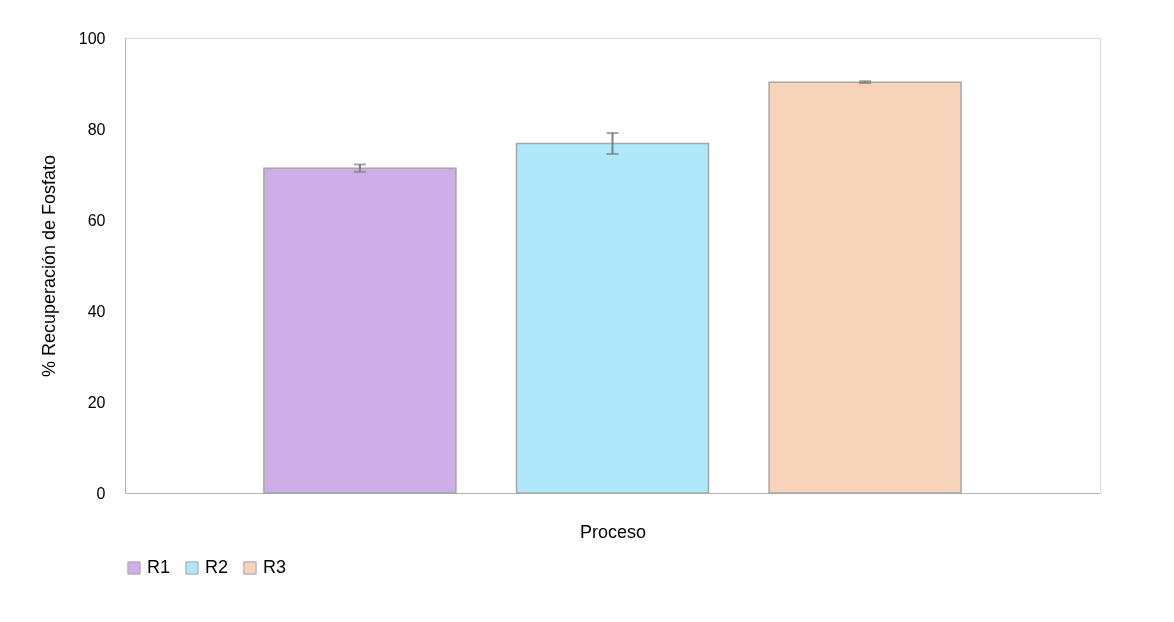 The image size is (1174, 622). Describe the element at coordinates (217, 567) in the screenshot. I see `legend-label: R2` at that location.